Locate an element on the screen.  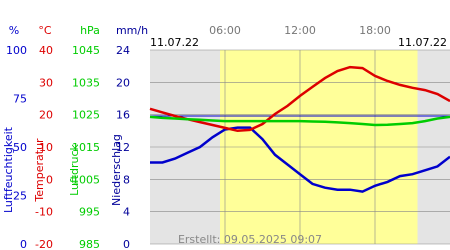
y-tick-label: -20 is located at coordinates (44, 244).